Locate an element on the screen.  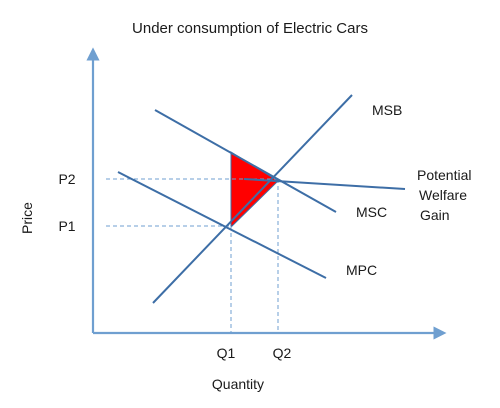
p1-label: P1 is located at coordinates (66, 226).